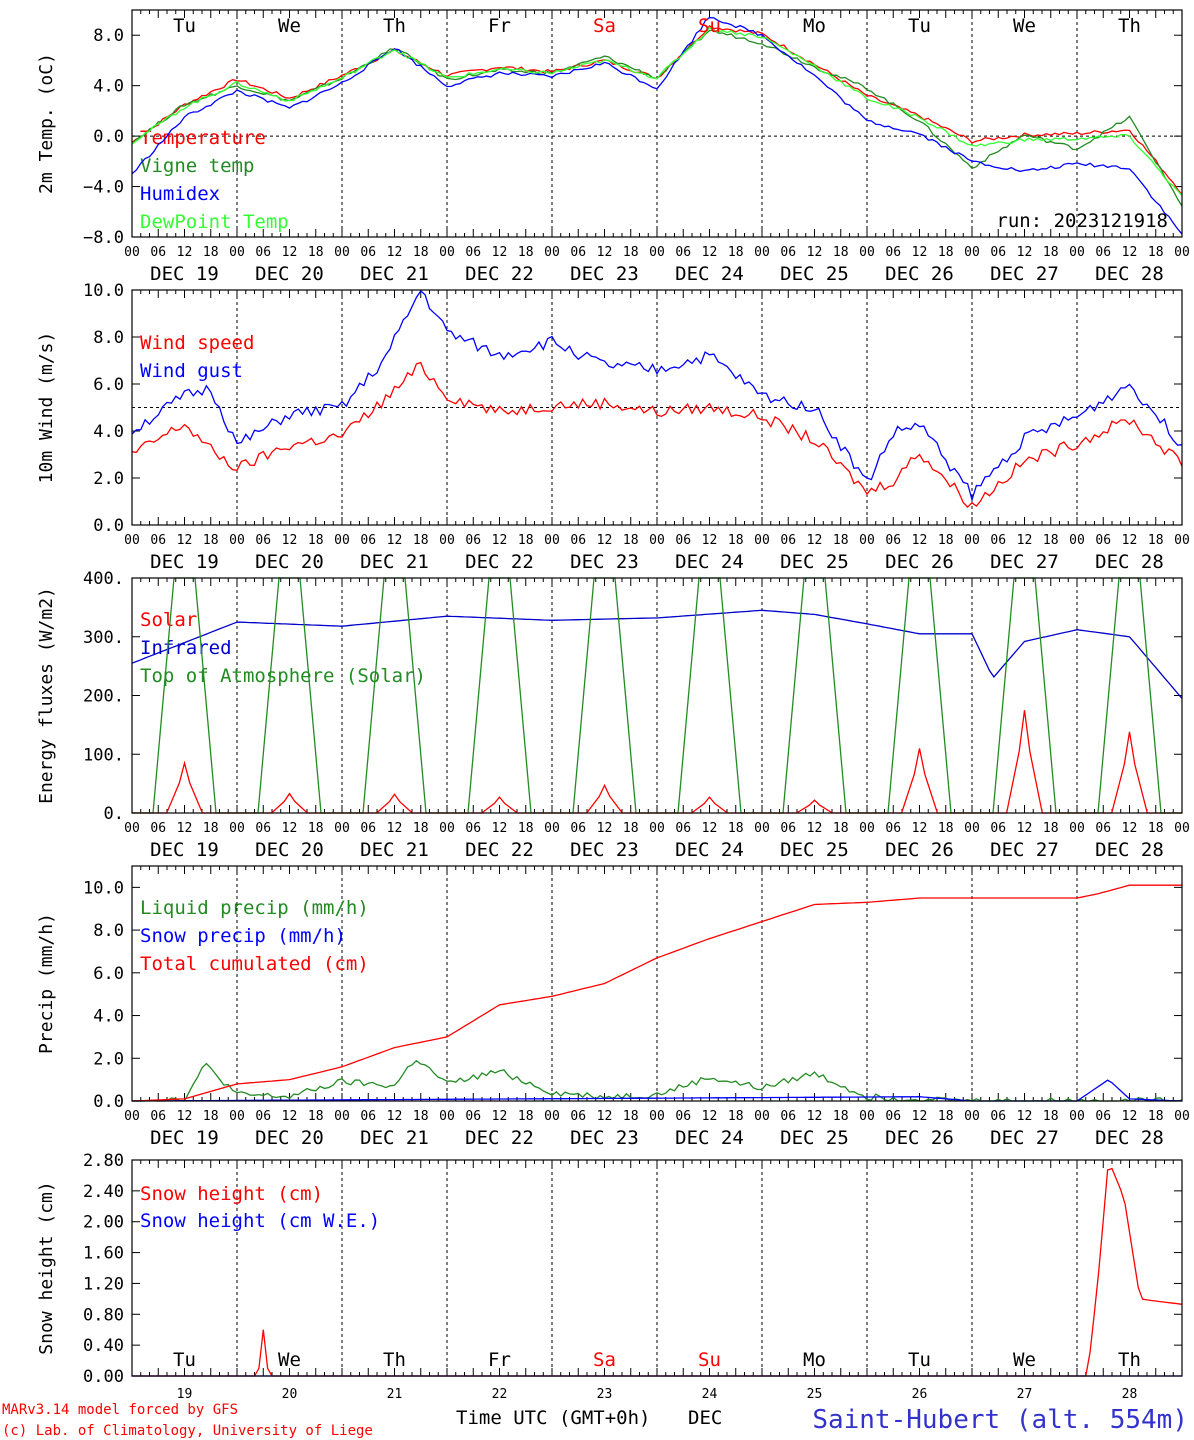 The height and width of the screenshot is (1440, 1194). Describe the element at coordinates (1025, 1394) in the screenshot. I see `bottom-day-number: 27` at that location.